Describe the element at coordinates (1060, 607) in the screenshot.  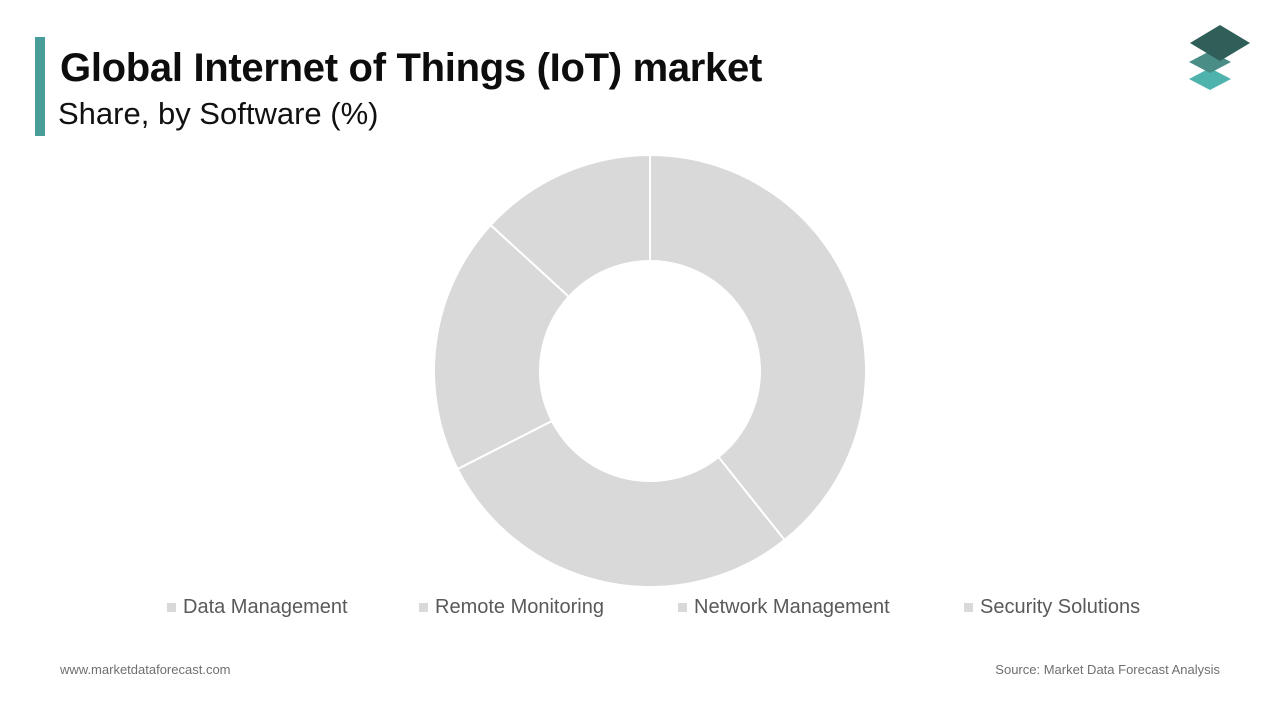
I see `legend-label: Security Solutions` at that location.